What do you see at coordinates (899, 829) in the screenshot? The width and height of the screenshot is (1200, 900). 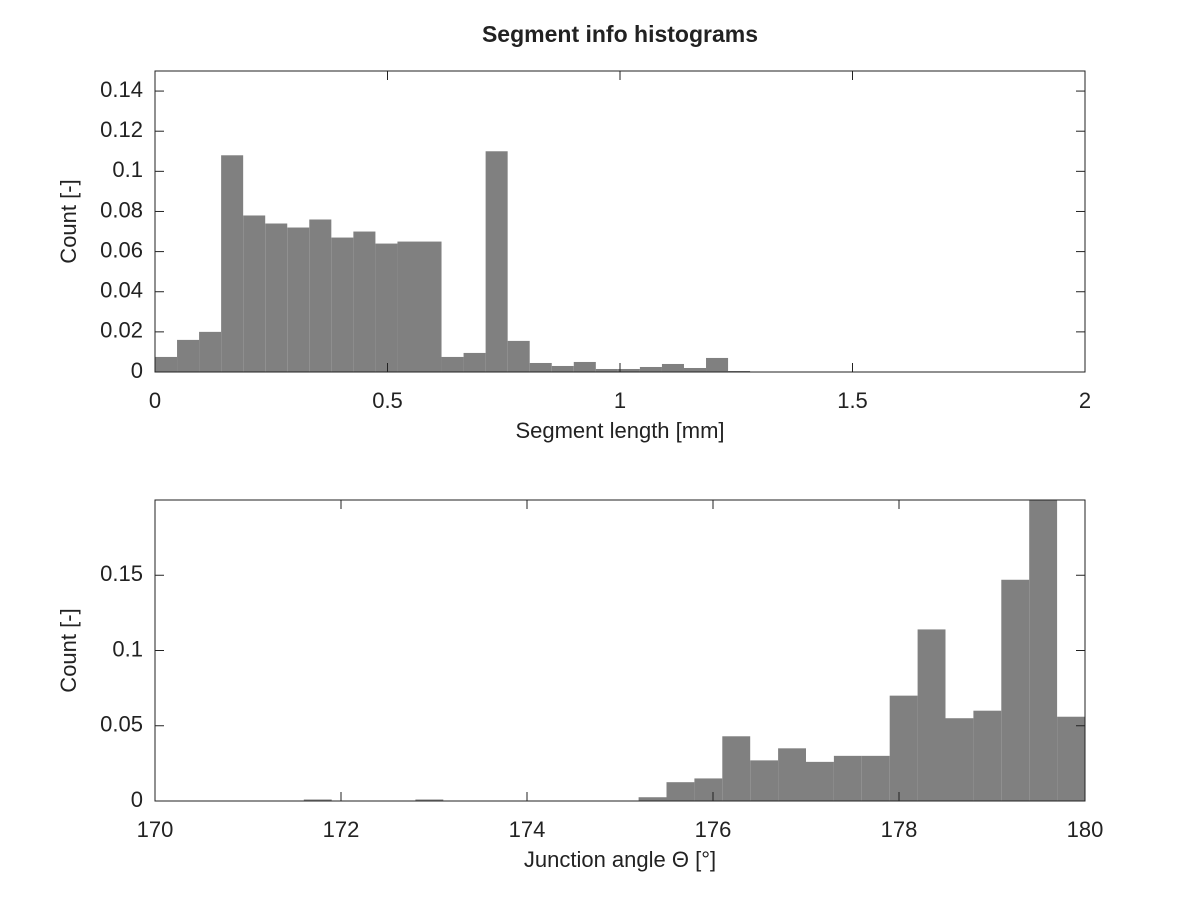 I see `x-tick-label: 178` at bounding box center [899, 829].